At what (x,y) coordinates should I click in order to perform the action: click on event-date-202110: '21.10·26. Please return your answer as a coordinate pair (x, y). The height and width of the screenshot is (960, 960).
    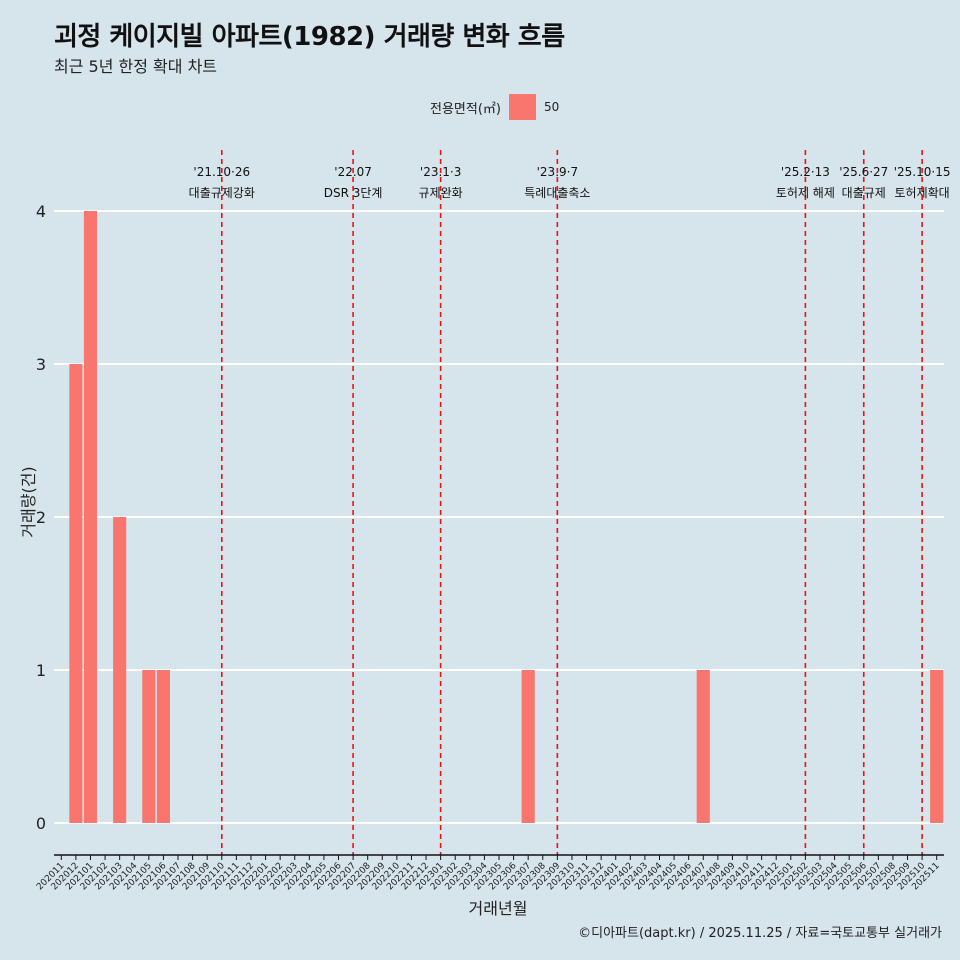
    Looking at the image, I should click on (221, 172).